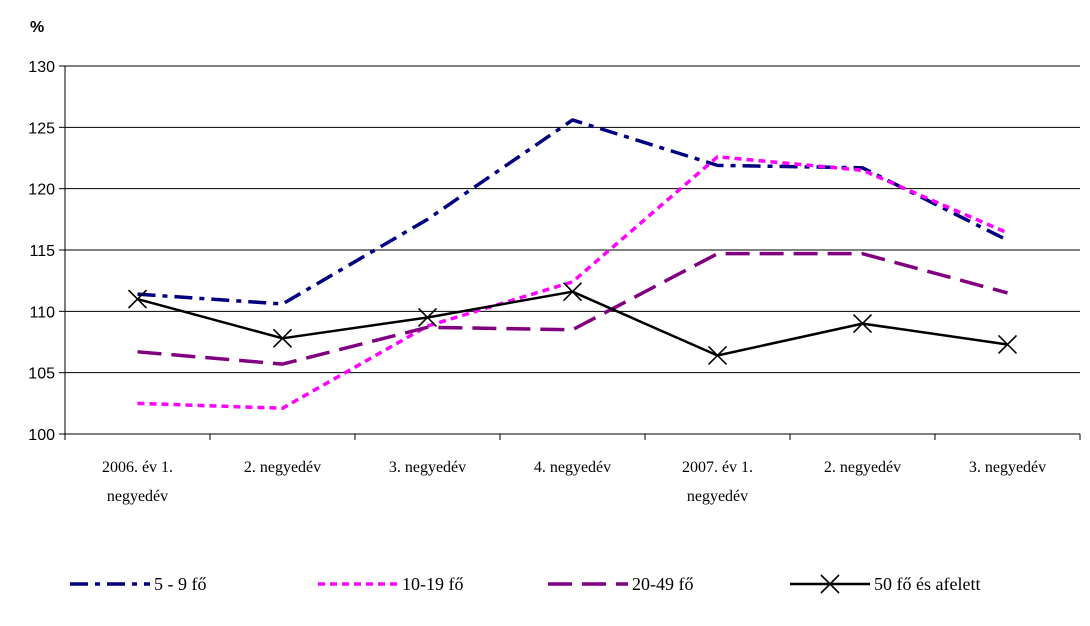 Image resolution: width=1090 pixels, height=626 pixels. What do you see at coordinates (927, 584) in the screenshot?
I see `legend-label: 50 fő és afelett` at bounding box center [927, 584].